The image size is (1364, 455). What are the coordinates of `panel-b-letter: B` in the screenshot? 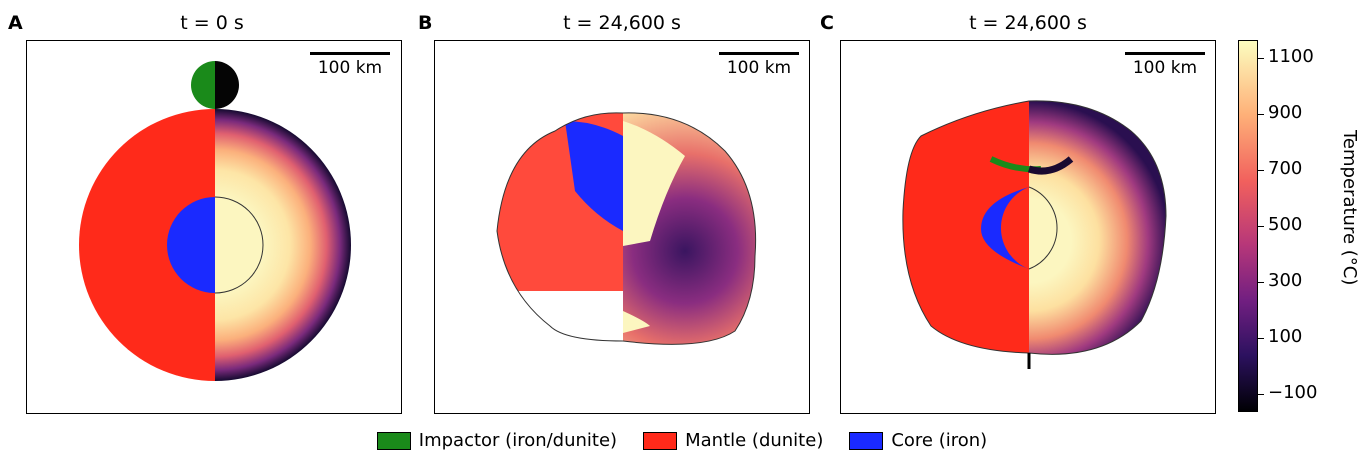 It's located at (425, 23).